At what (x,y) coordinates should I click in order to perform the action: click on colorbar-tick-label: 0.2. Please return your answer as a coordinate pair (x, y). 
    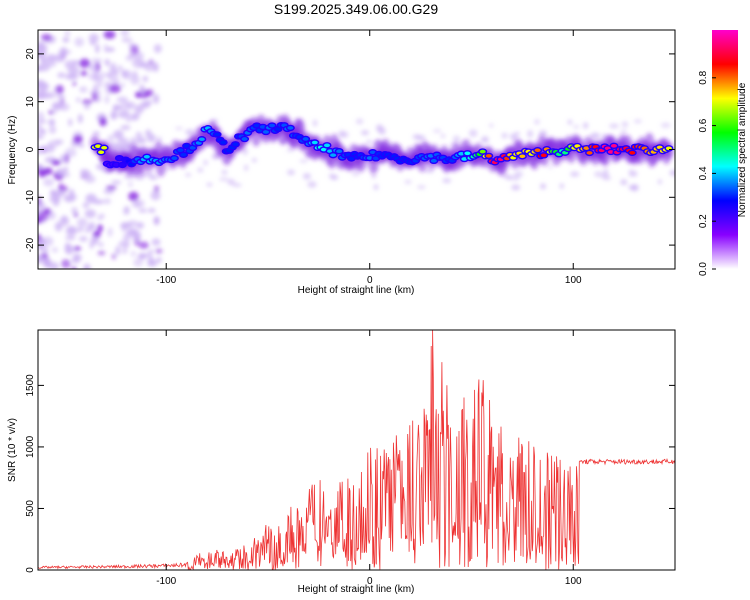
    Looking at the image, I should click on (703, 221).